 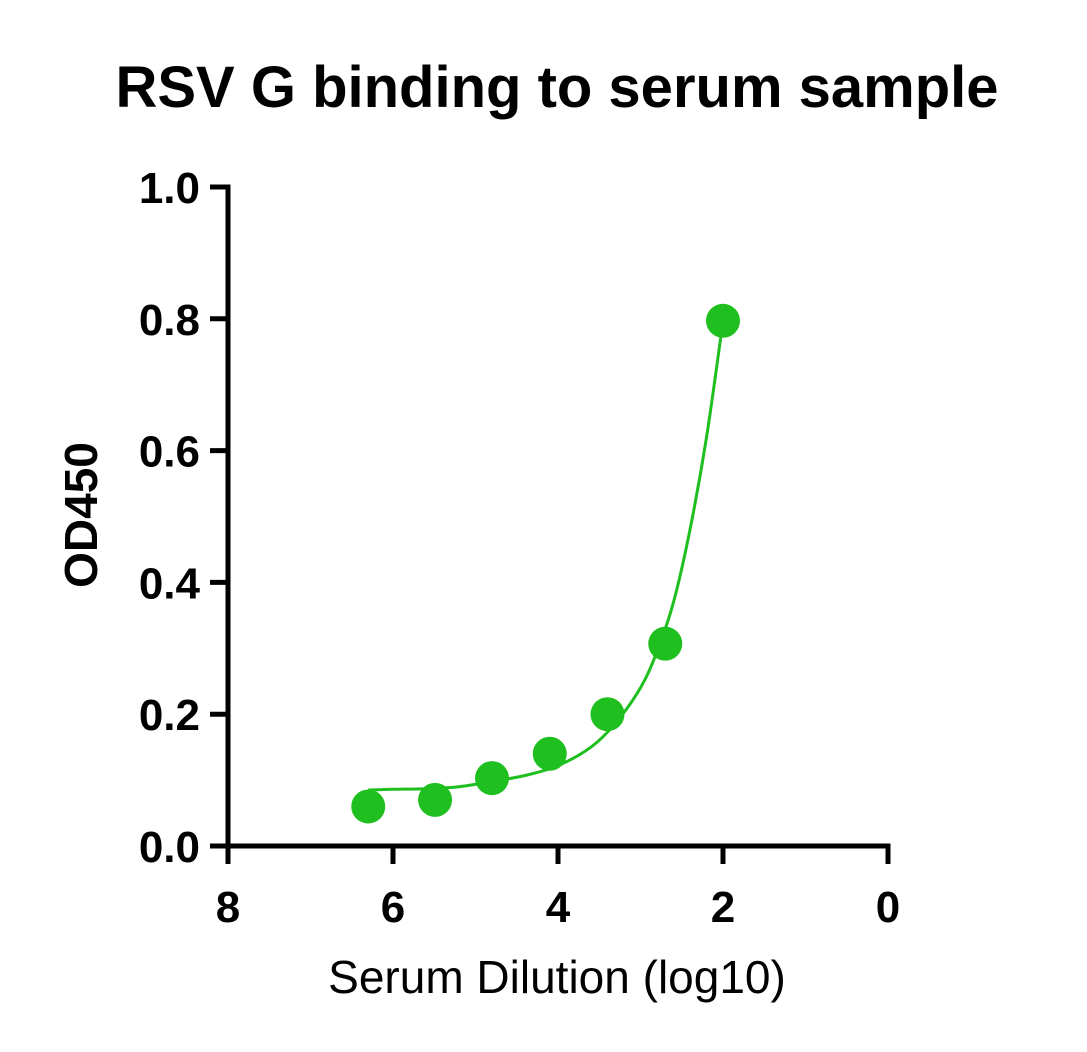 What do you see at coordinates (557, 977) in the screenshot?
I see `x-axis-label: Serum Dilution (log10)` at bounding box center [557, 977].